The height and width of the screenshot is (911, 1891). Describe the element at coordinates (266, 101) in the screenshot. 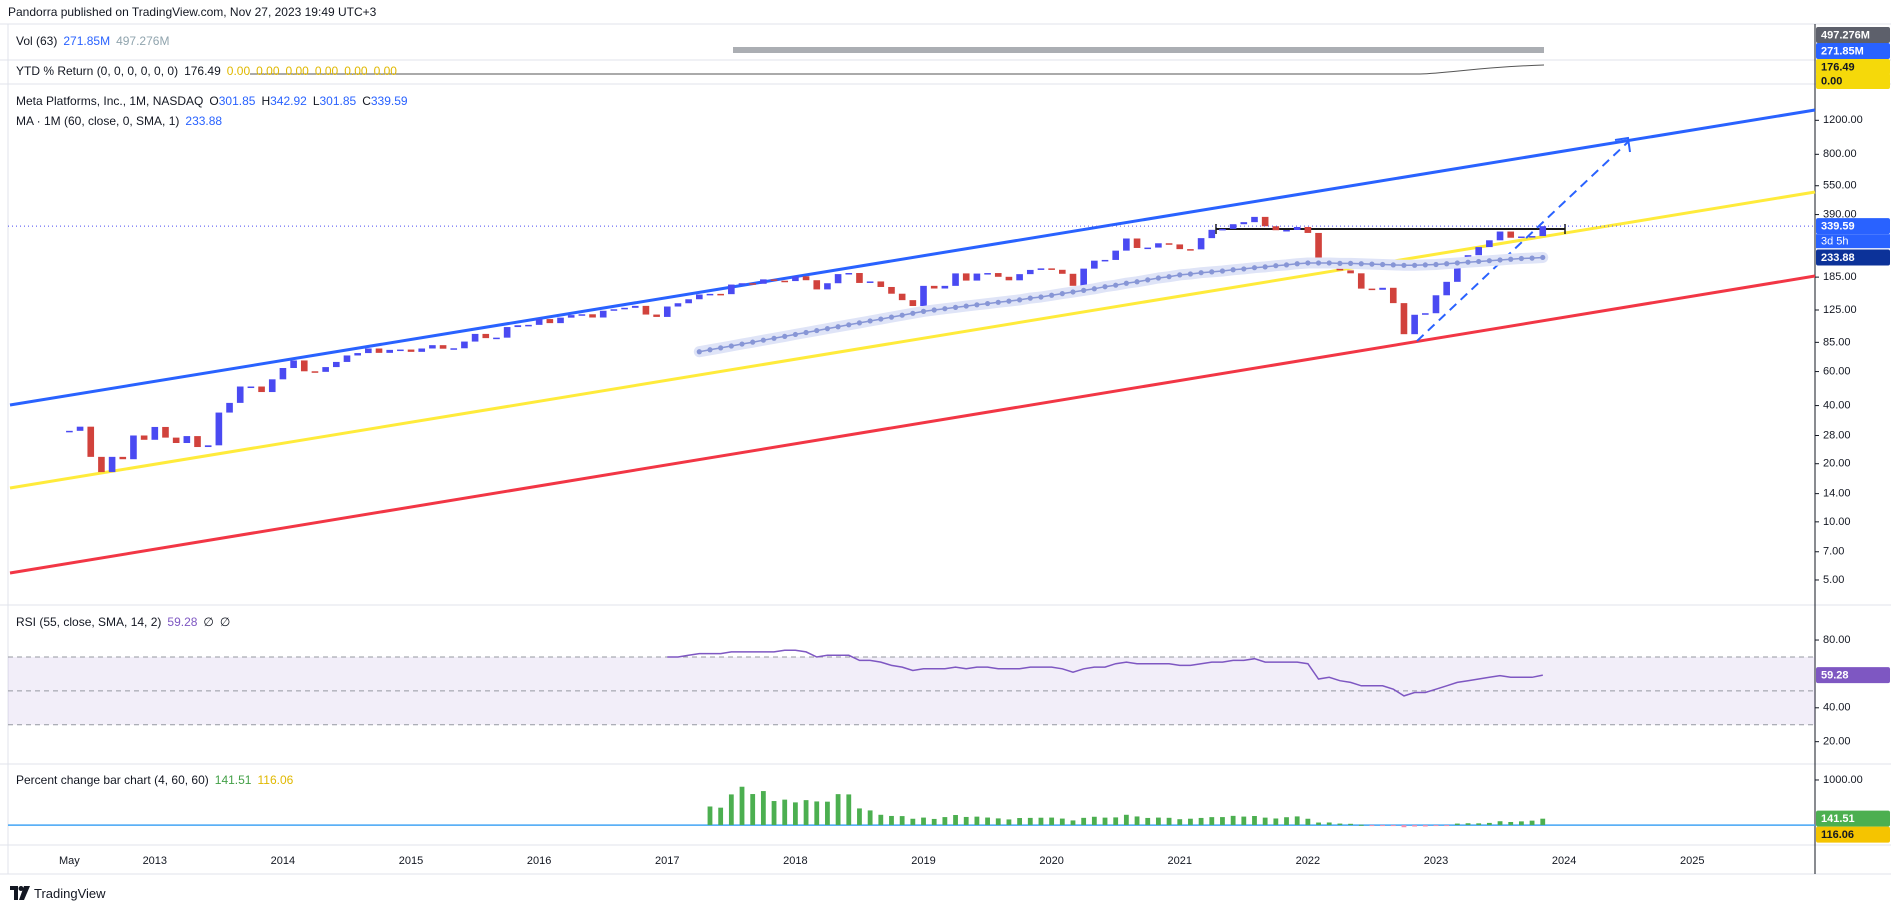

I see `legend-text: H` at that location.